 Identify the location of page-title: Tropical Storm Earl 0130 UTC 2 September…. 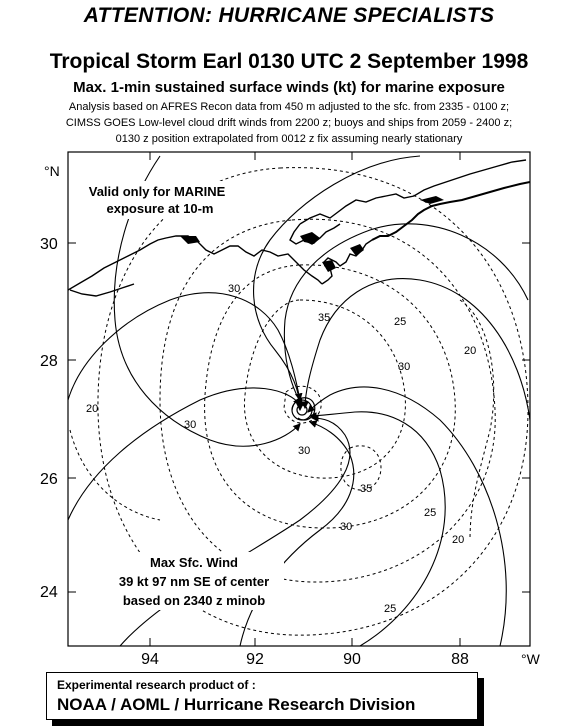
(289, 61).